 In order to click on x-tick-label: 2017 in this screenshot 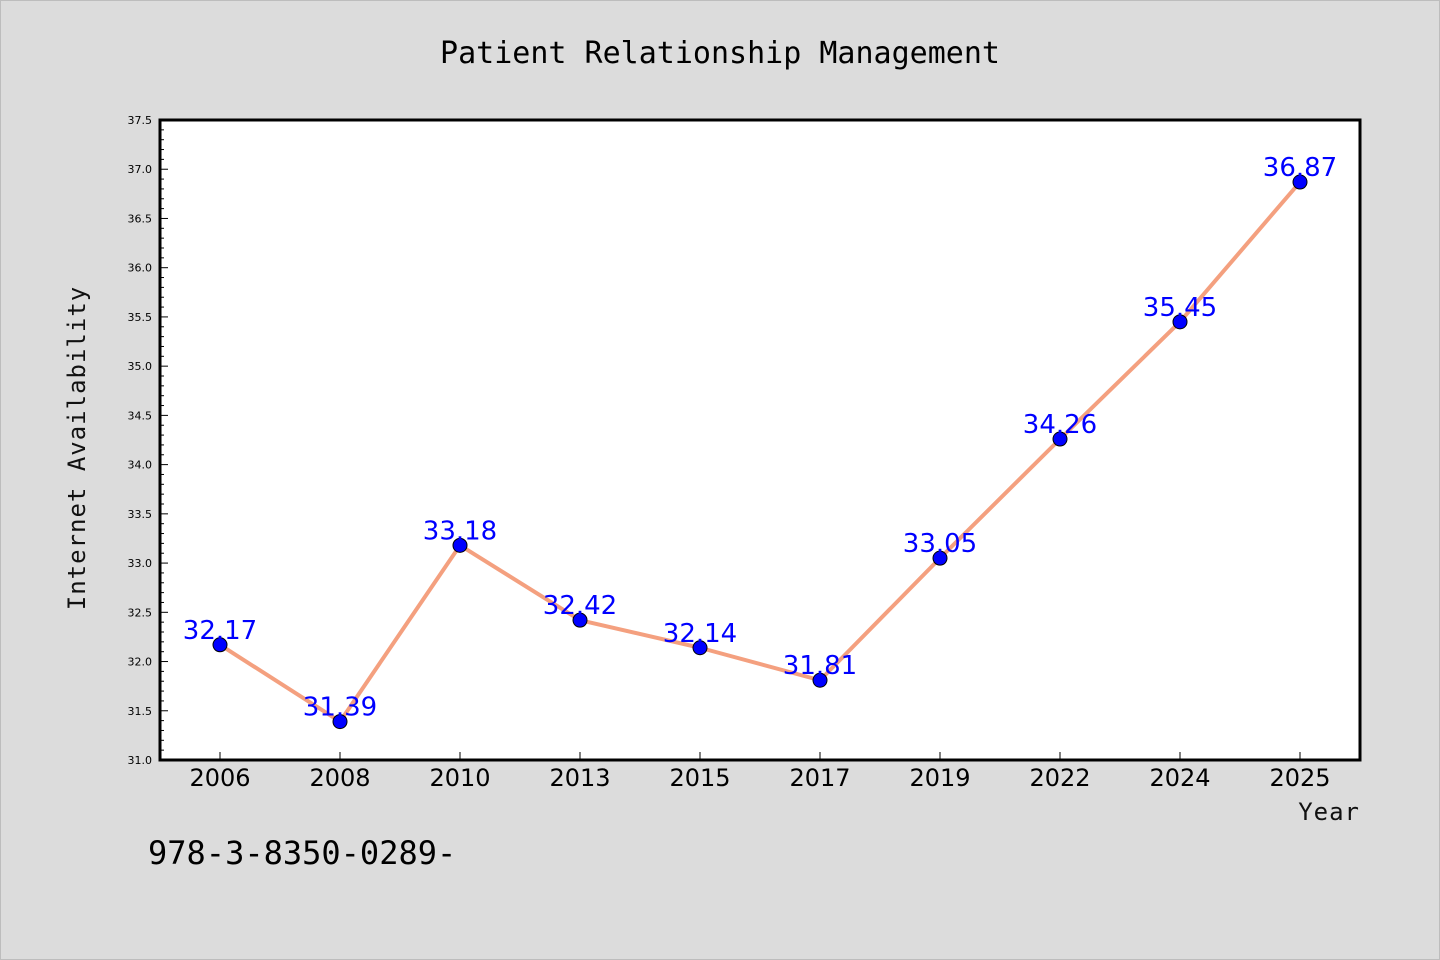, I will do `click(819, 778)`.